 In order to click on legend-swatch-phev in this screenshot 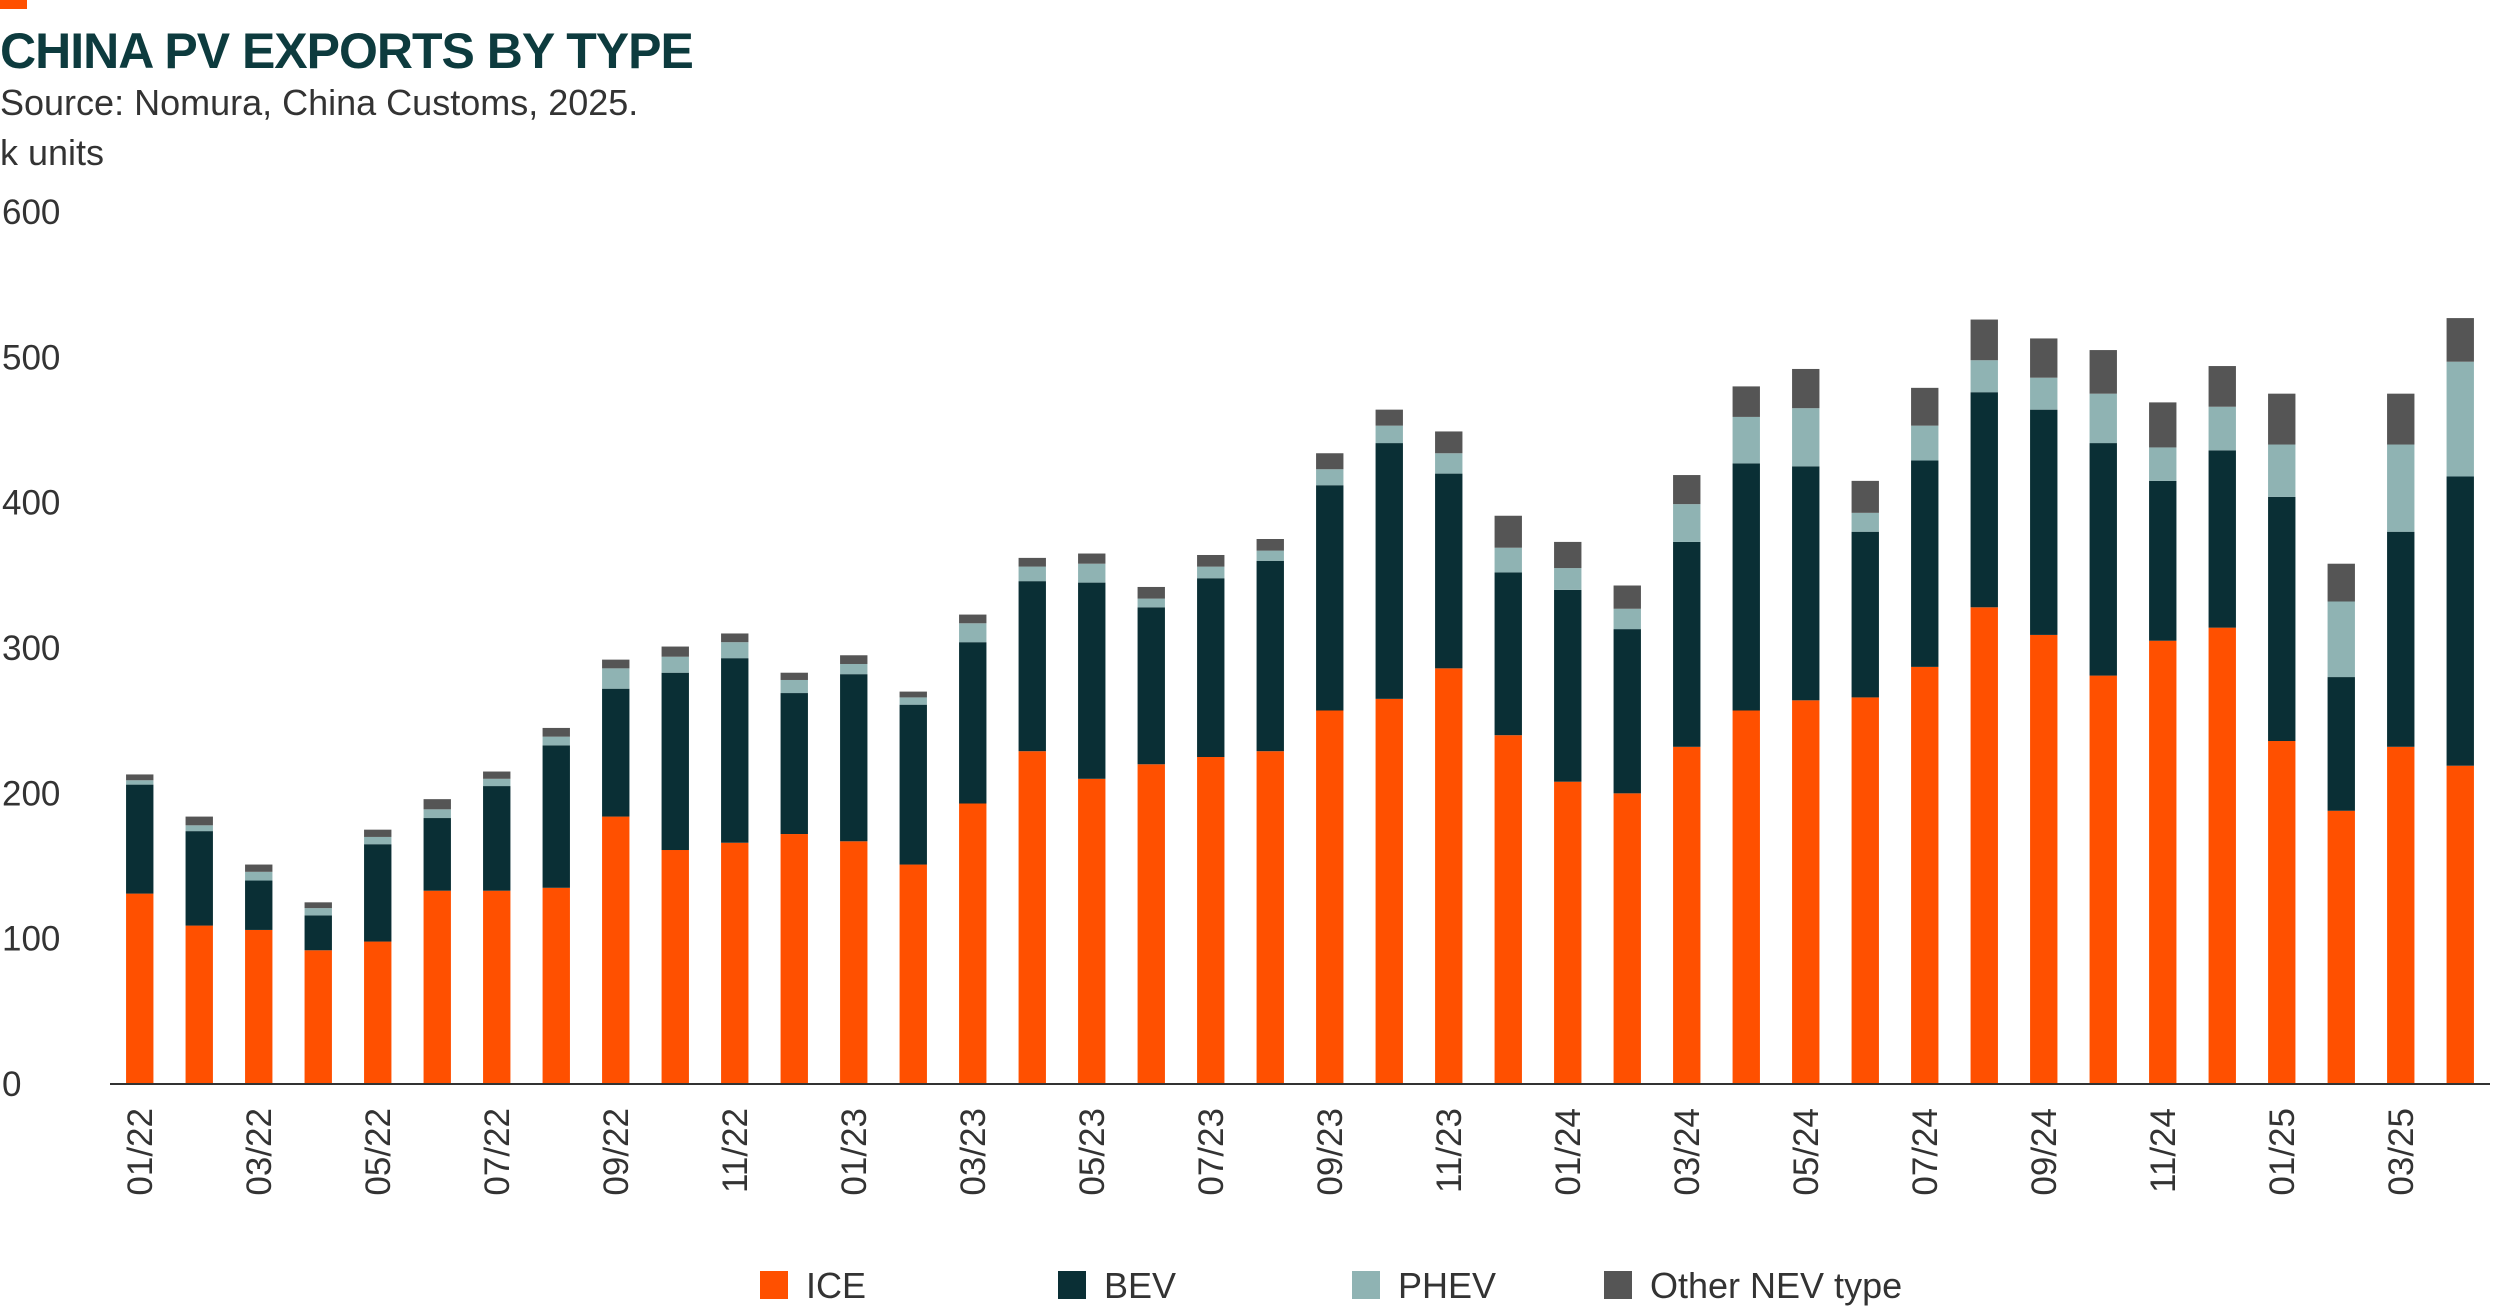, I will do `click(1366, 1285)`.